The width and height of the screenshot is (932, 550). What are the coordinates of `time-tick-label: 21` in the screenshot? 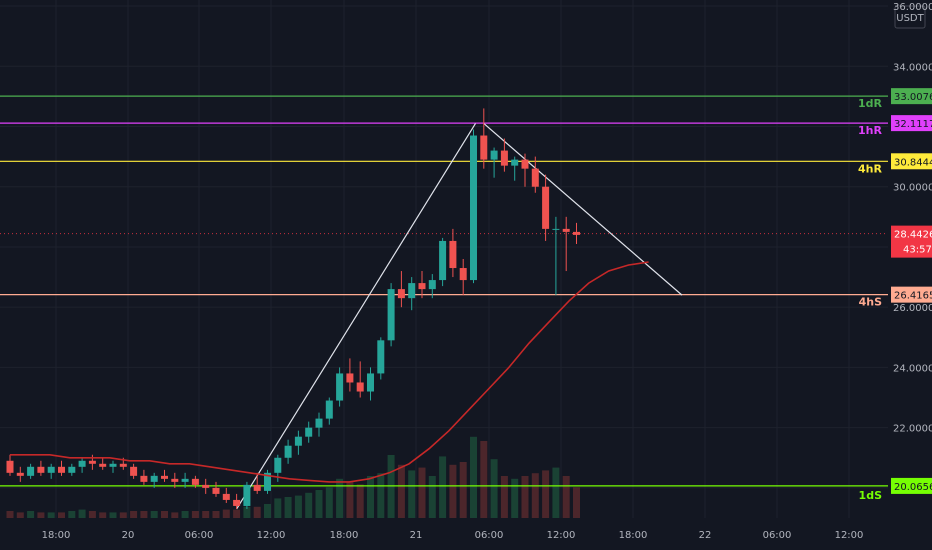 It's located at (416, 535).